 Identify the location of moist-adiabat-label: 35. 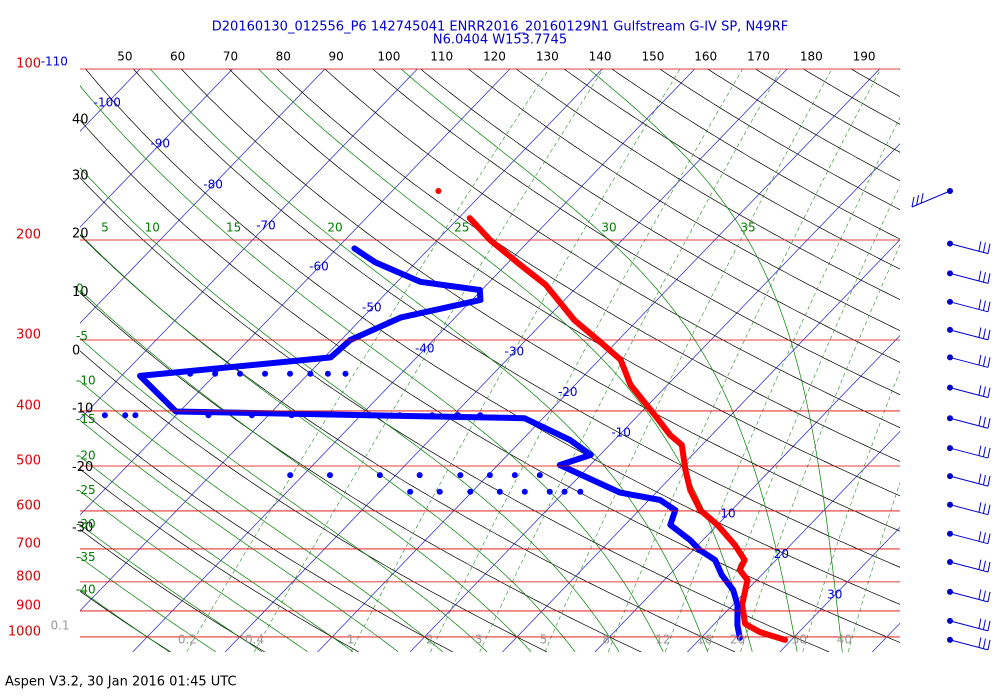
(747, 227).